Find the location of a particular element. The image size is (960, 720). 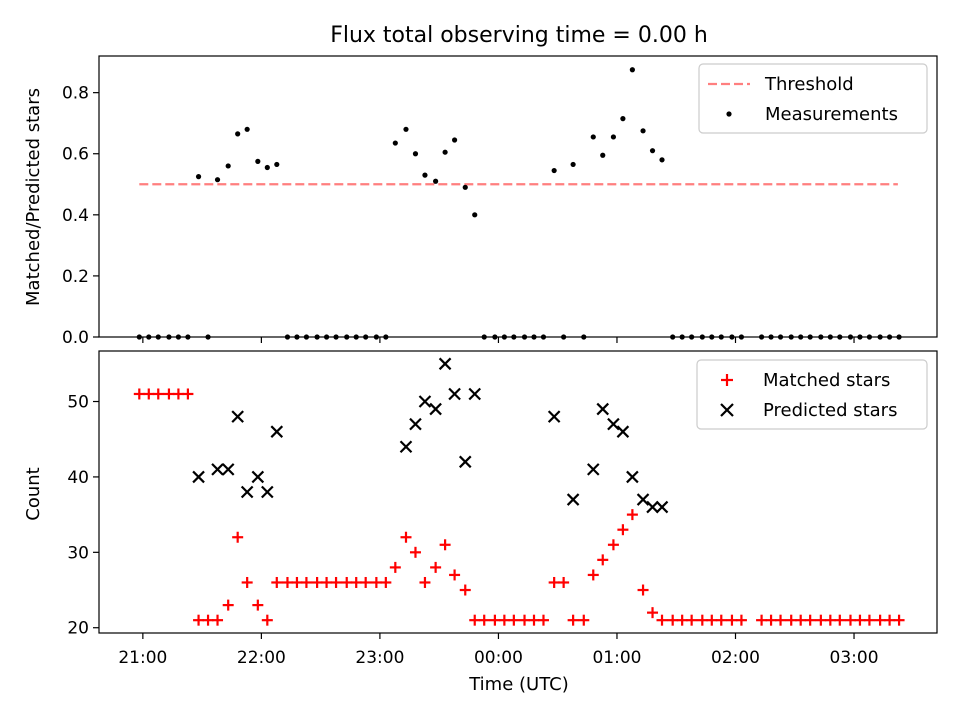

ratio-legend-box is located at coordinates (813, 98).